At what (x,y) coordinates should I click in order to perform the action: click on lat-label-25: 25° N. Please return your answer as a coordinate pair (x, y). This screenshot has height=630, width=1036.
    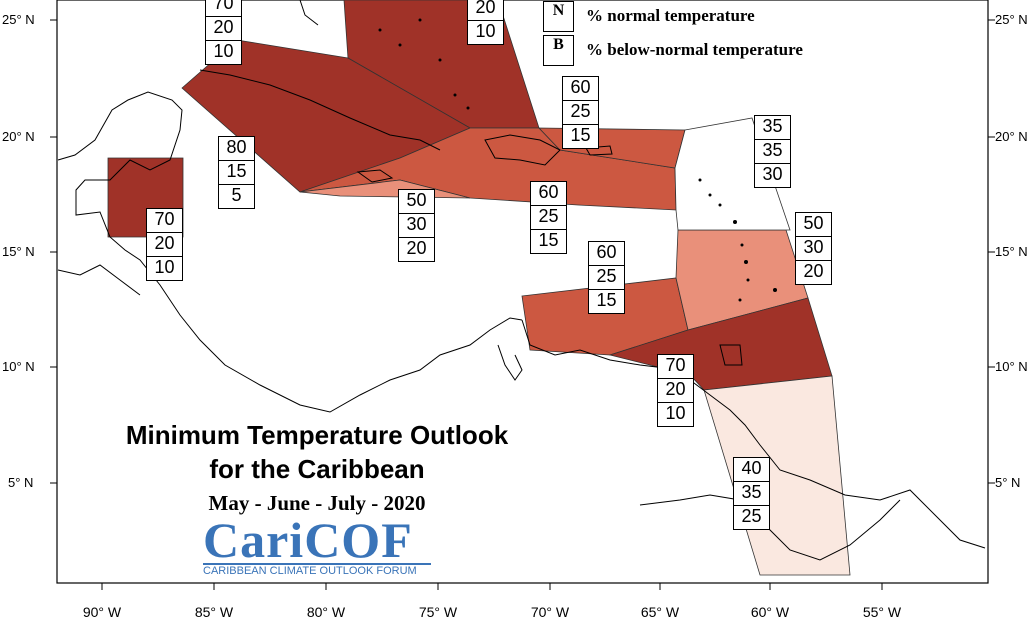
    Looking at the image, I should click on (18, 19).